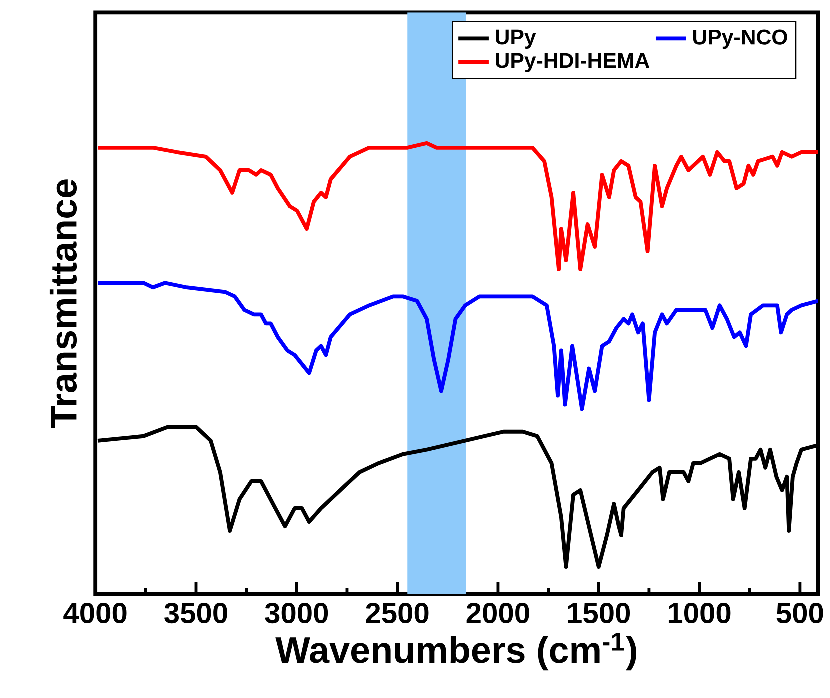 The image size is (830, 698). Describe the element at coordinates (397, 613) in the screenshot. I see `x-tick-label: 2500` at that location.